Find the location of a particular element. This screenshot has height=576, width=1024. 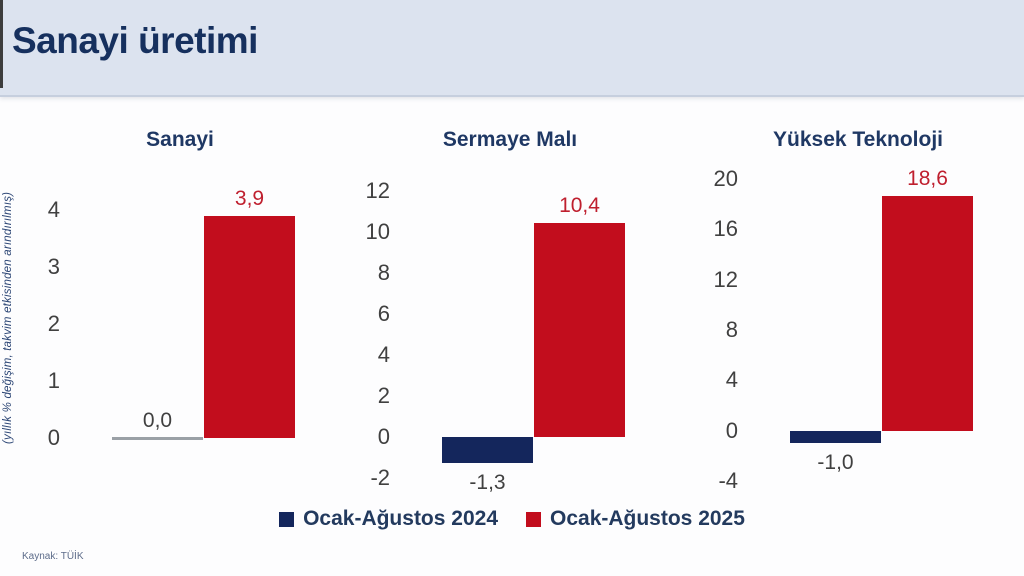

y-tick-label: -4 is located at coordinates (728, 481).